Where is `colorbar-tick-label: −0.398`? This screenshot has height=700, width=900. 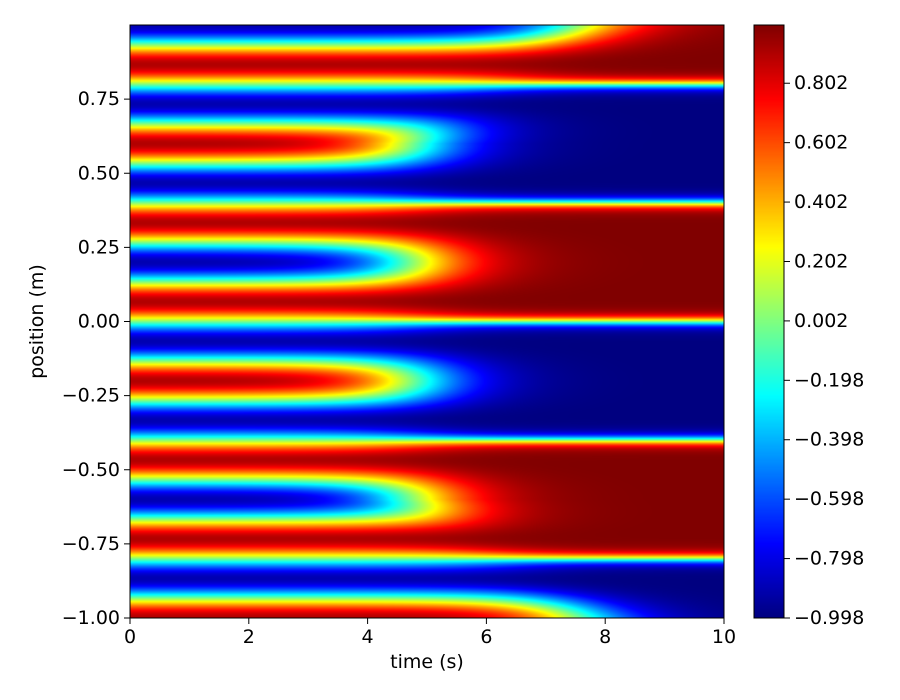 colorbar-tick-label: −0.398 is located at coordinates (829, 440).